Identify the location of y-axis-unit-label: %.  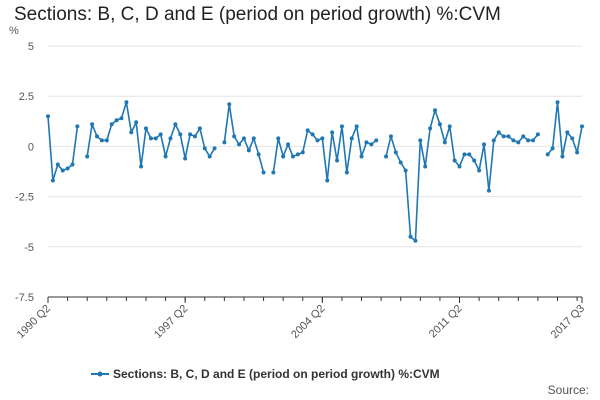
(14, 31).